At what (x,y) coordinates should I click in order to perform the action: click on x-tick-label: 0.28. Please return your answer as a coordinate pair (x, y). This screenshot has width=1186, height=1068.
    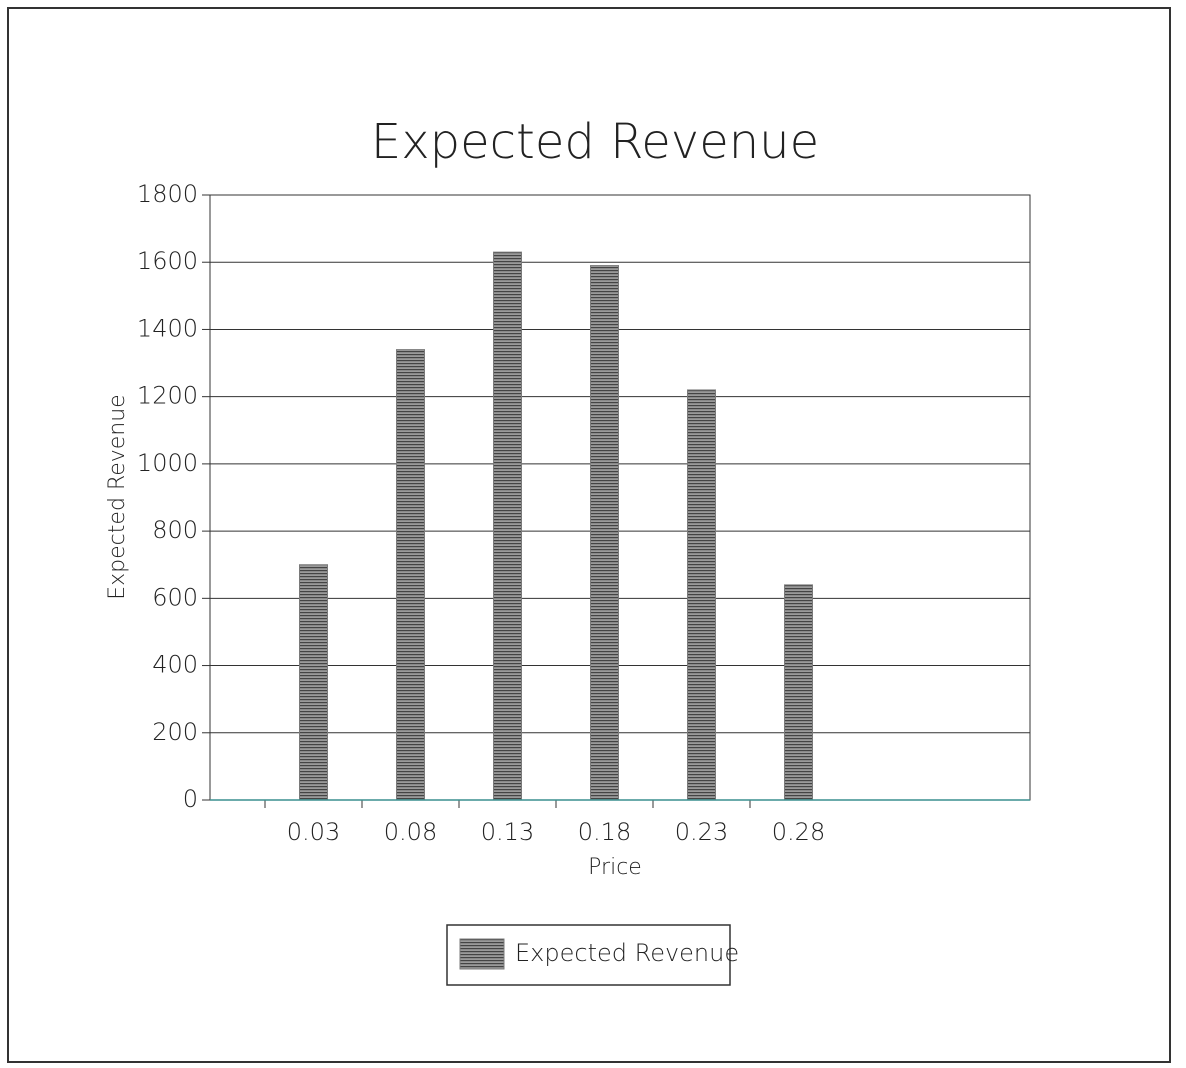
    Looking at the image, I should click on (798, 832).